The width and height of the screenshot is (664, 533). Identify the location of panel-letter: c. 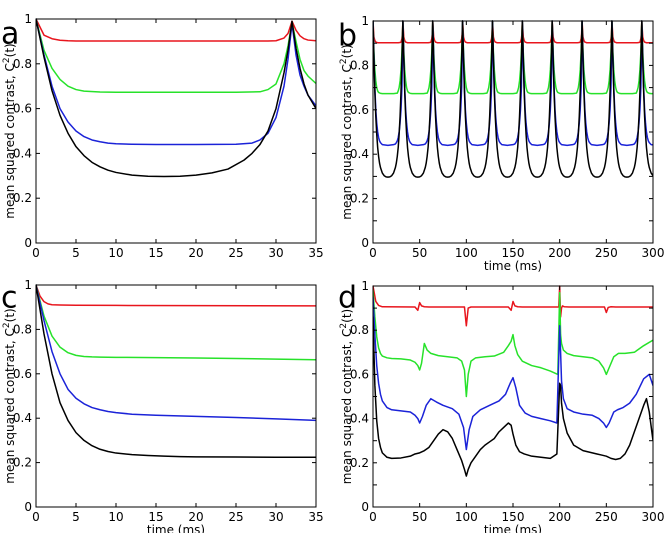
(9, 298).